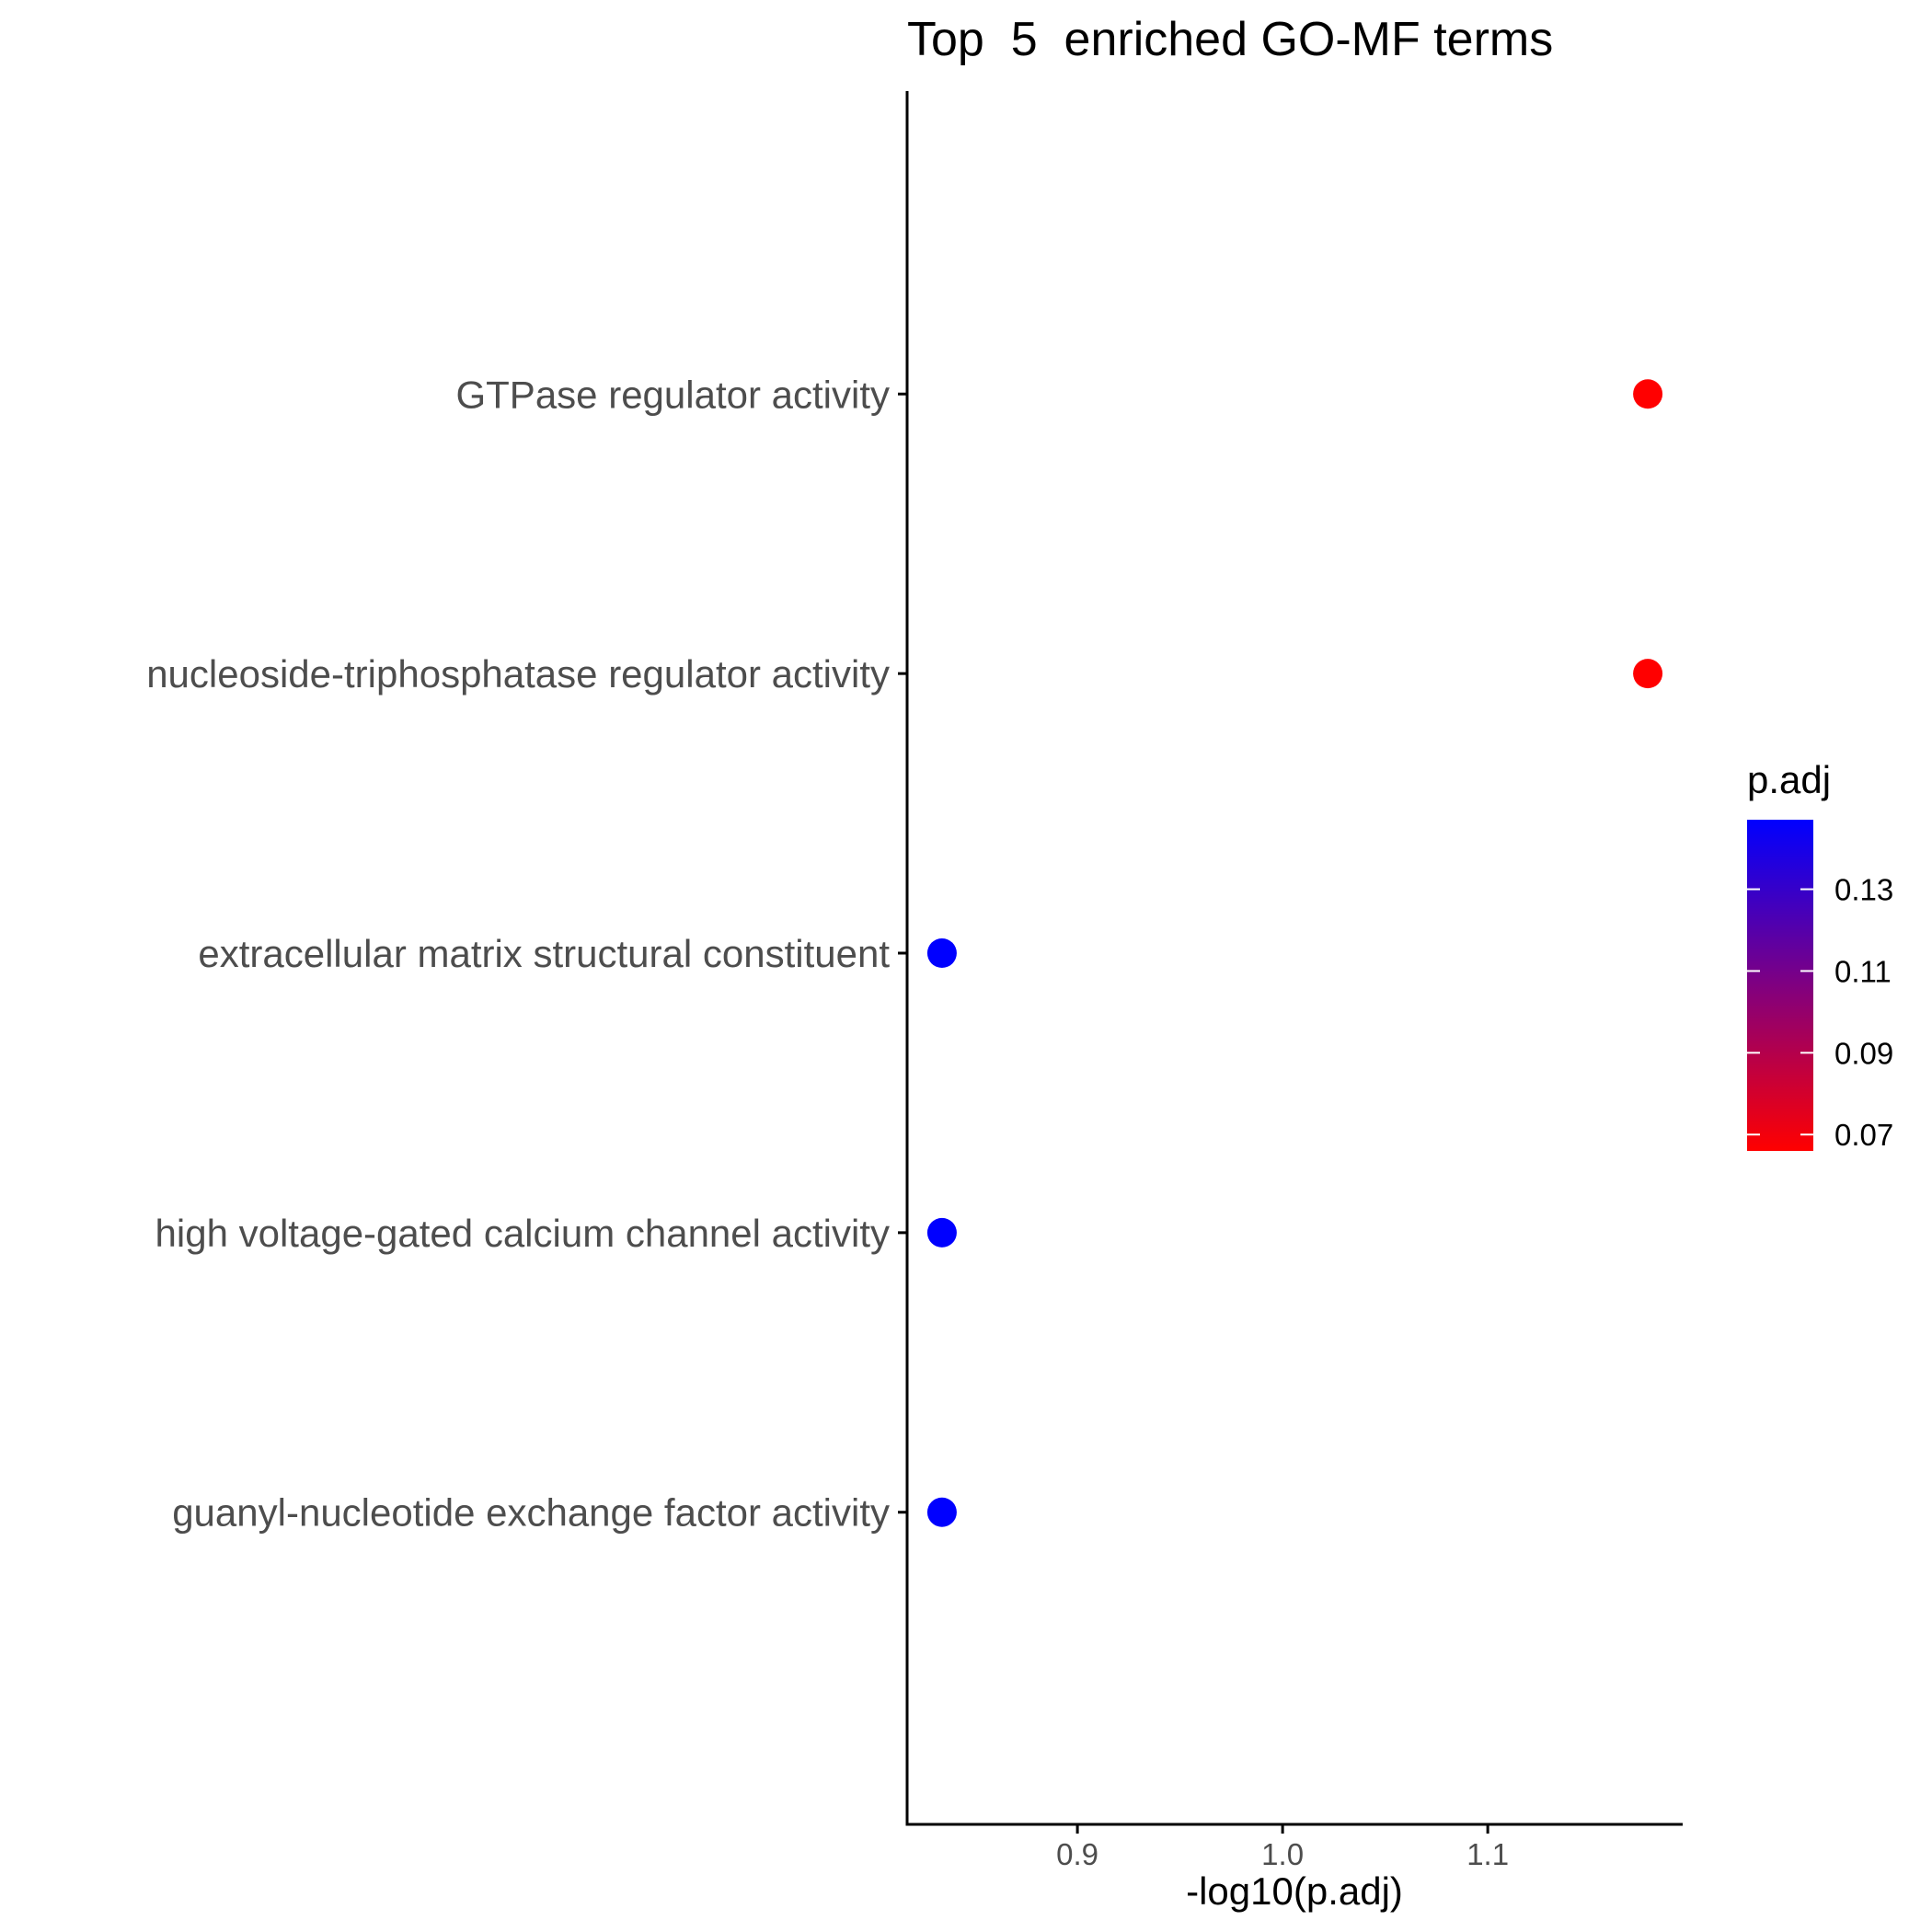  I want to click on legend-colorbar, so click(1780, 985).